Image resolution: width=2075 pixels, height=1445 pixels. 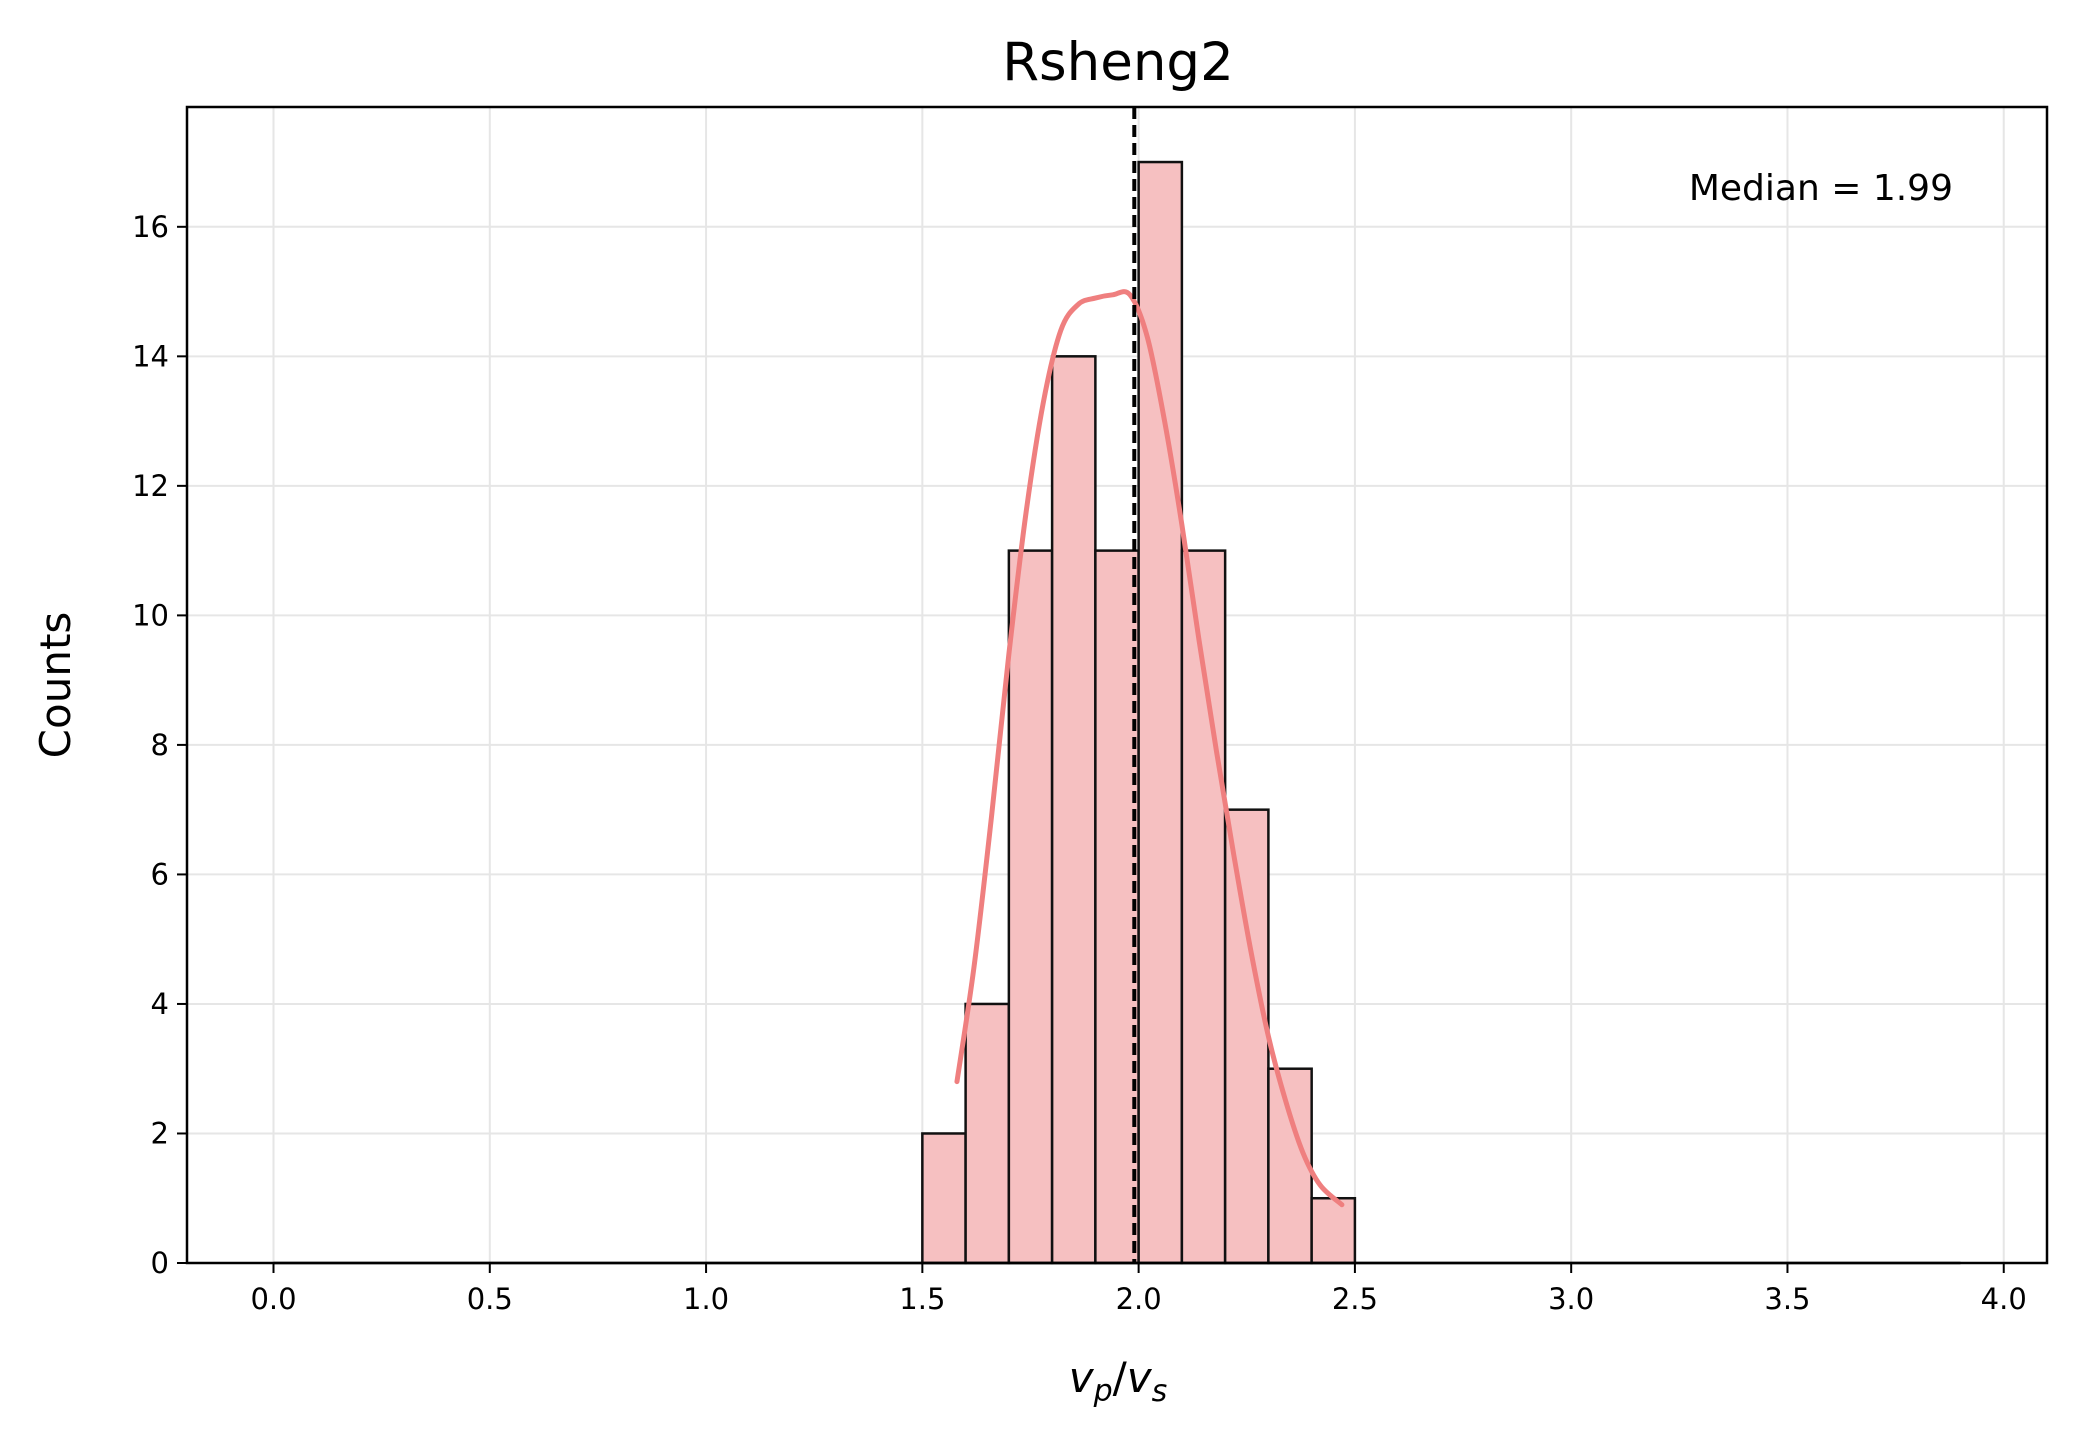 I want to click on x-tick-label-4: 2.0, so click(x=1139, y=1299).